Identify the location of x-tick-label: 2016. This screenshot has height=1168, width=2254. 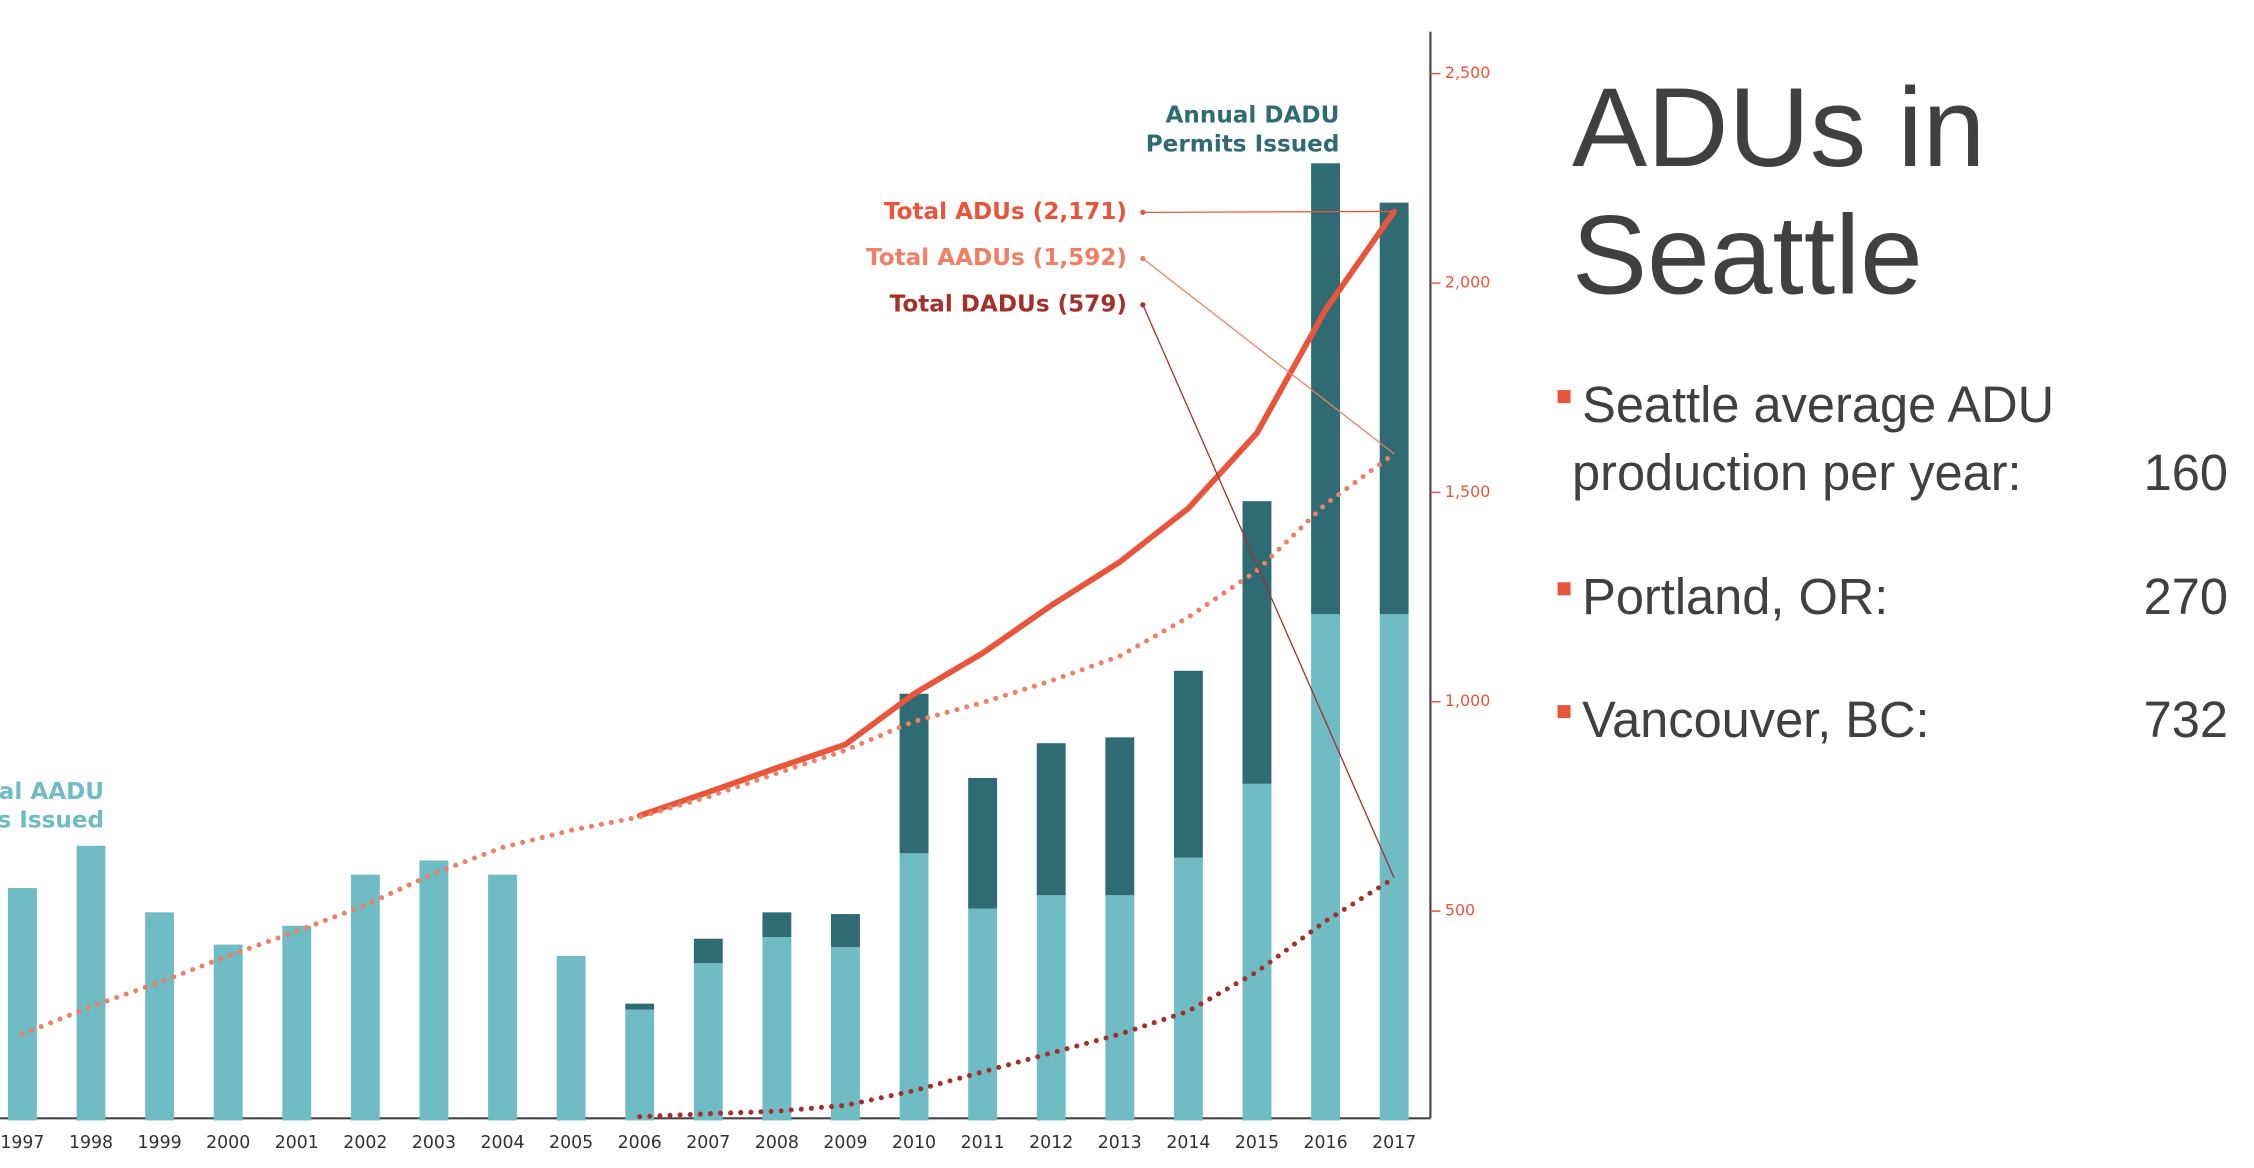
(1326, 1143).